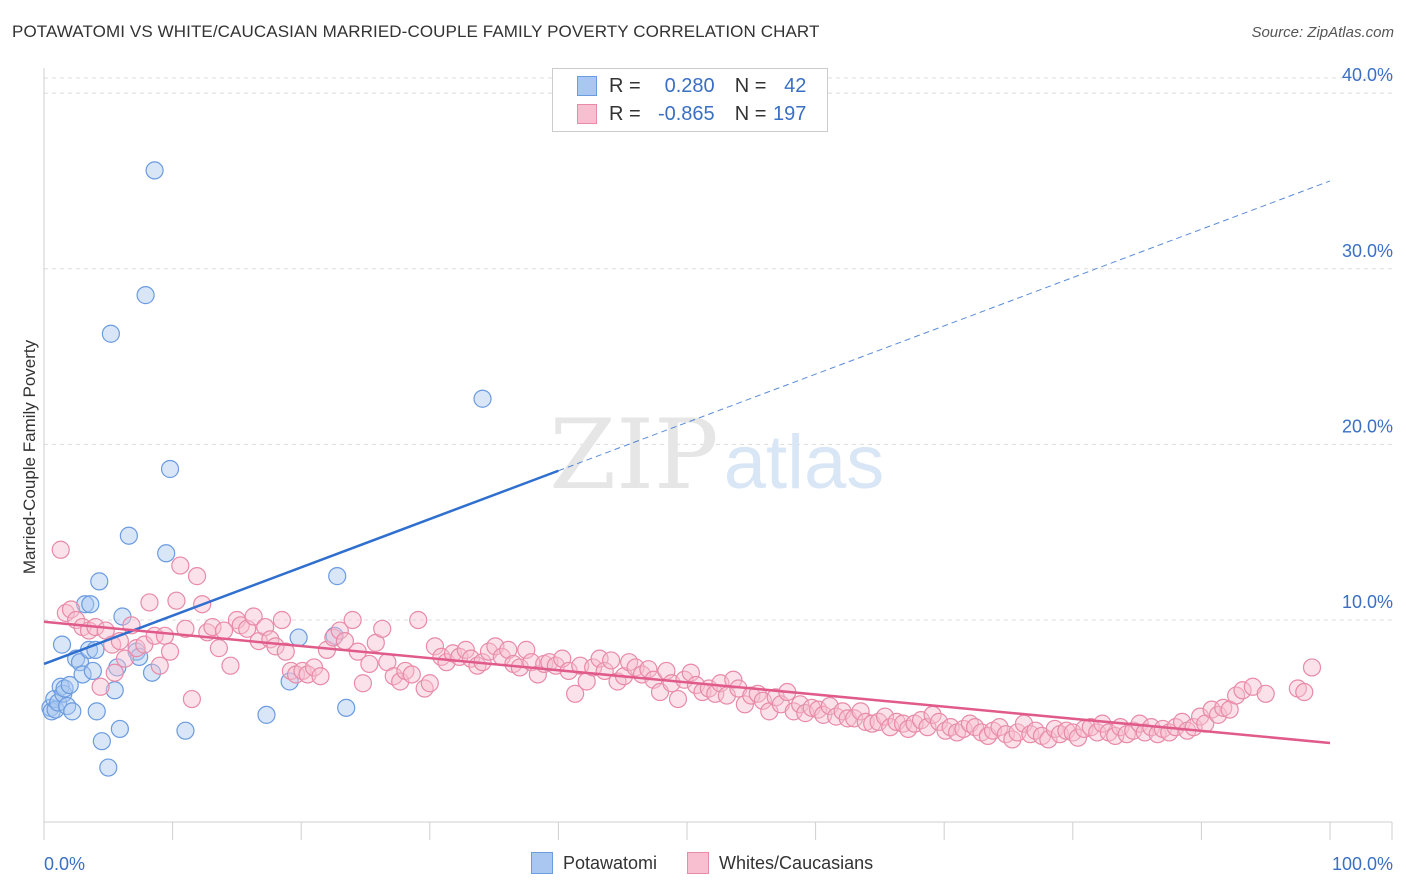 Image resolution: width=1406 pixels, height=892 pixels. I want to click on y-tick-label: 40.0%, so click(1367, 75).